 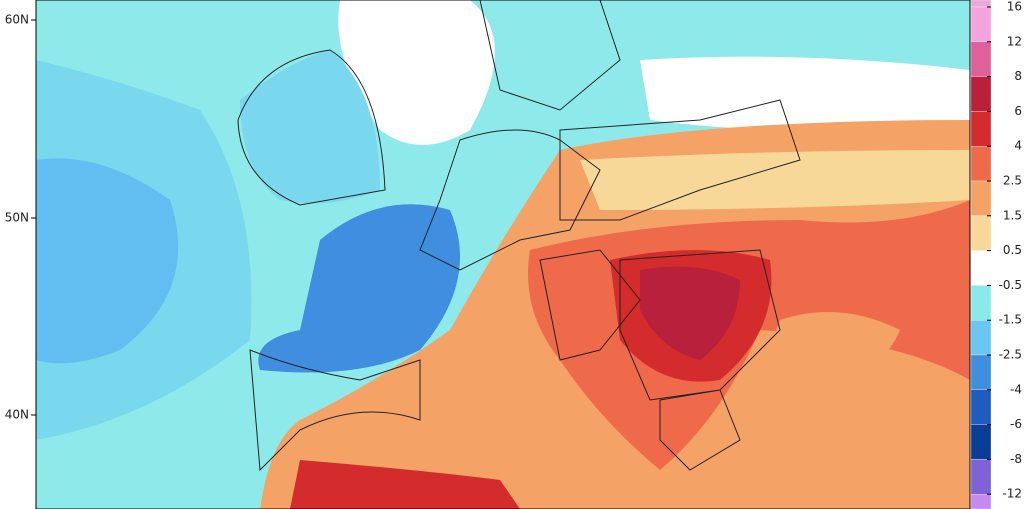 What do you see at coordinates (359, 288) in the screenshot?
I see `field-france` at bounding box center [359, 288].